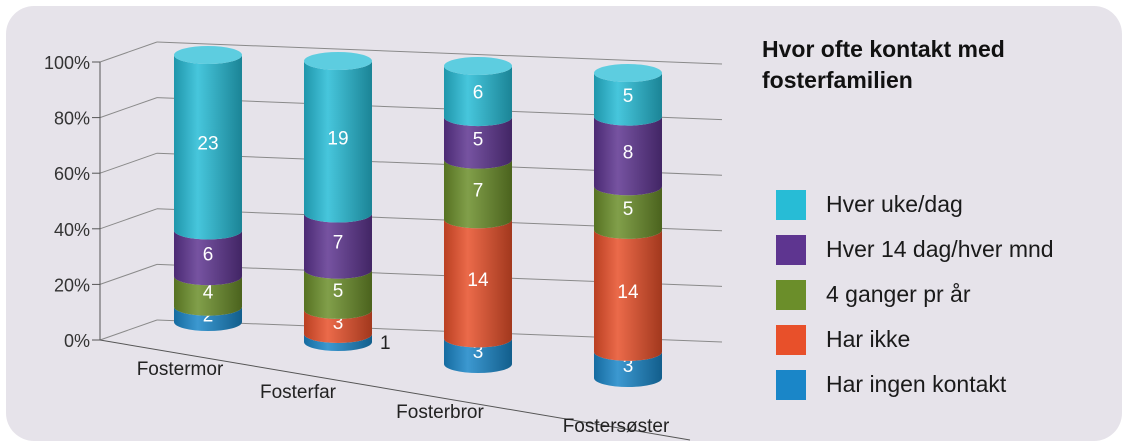 The width and height of the screenshot is (1128, 447). I want to click on y-tick-label: 20%, so click(72, 285).